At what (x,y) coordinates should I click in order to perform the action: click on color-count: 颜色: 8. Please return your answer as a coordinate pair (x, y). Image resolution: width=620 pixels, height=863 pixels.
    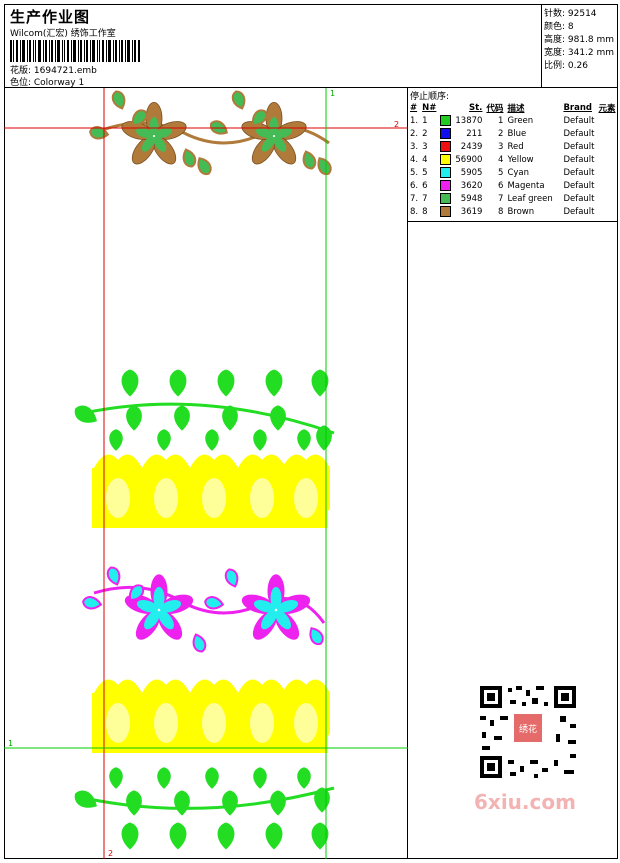
    Looking at the image, I should click on (559, 27).